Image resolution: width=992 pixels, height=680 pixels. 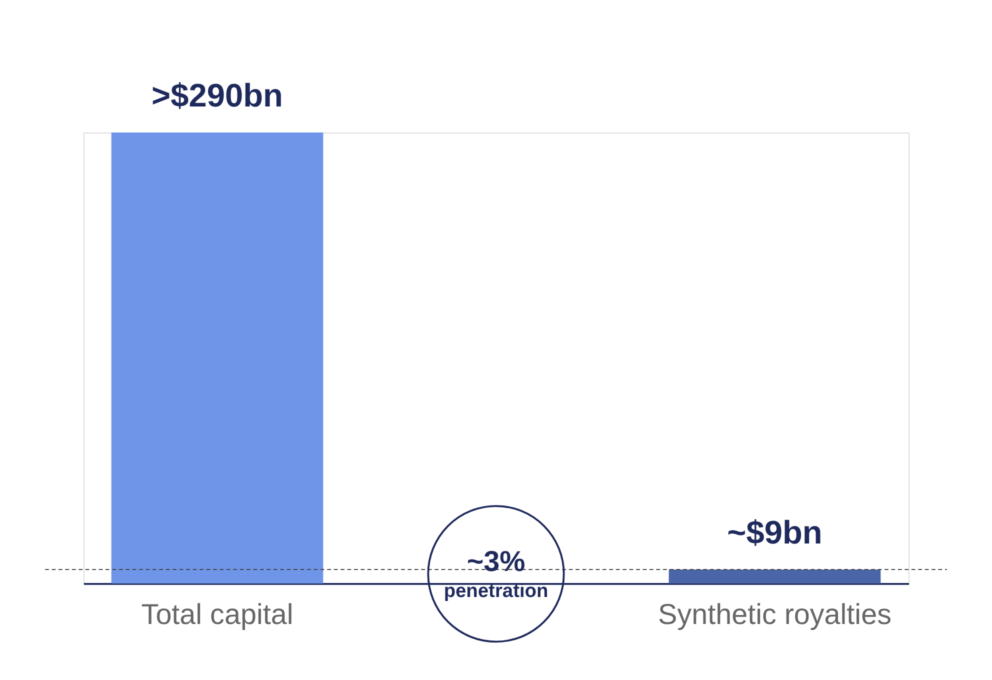 I want to click on data-label: ~$9bn, so click(x=774, y=532).